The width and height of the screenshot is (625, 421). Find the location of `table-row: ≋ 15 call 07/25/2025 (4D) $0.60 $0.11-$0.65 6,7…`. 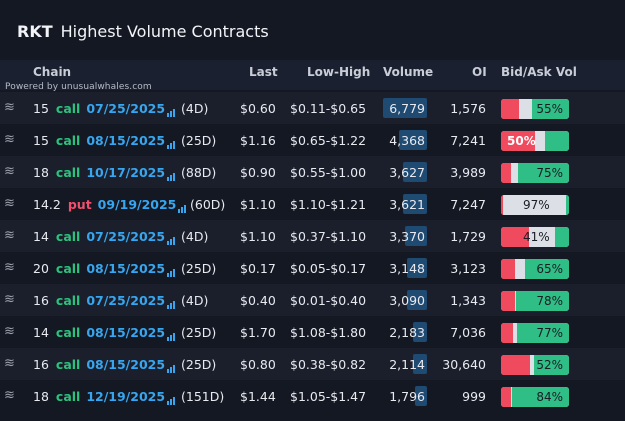

table-row: ≋ 15 call 07/25/2025 (4D) $0.60 $0.11-$0.65 6,7… is located at coordinates (312, 108).